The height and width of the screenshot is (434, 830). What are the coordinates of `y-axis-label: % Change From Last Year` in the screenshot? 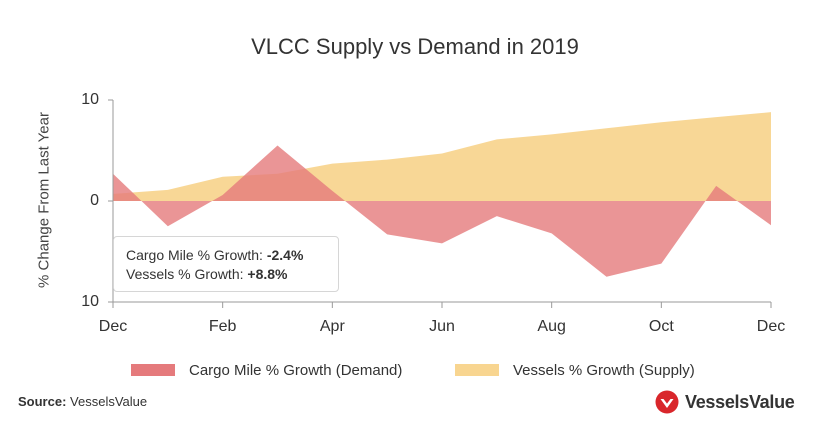 It's located at (44, 200).